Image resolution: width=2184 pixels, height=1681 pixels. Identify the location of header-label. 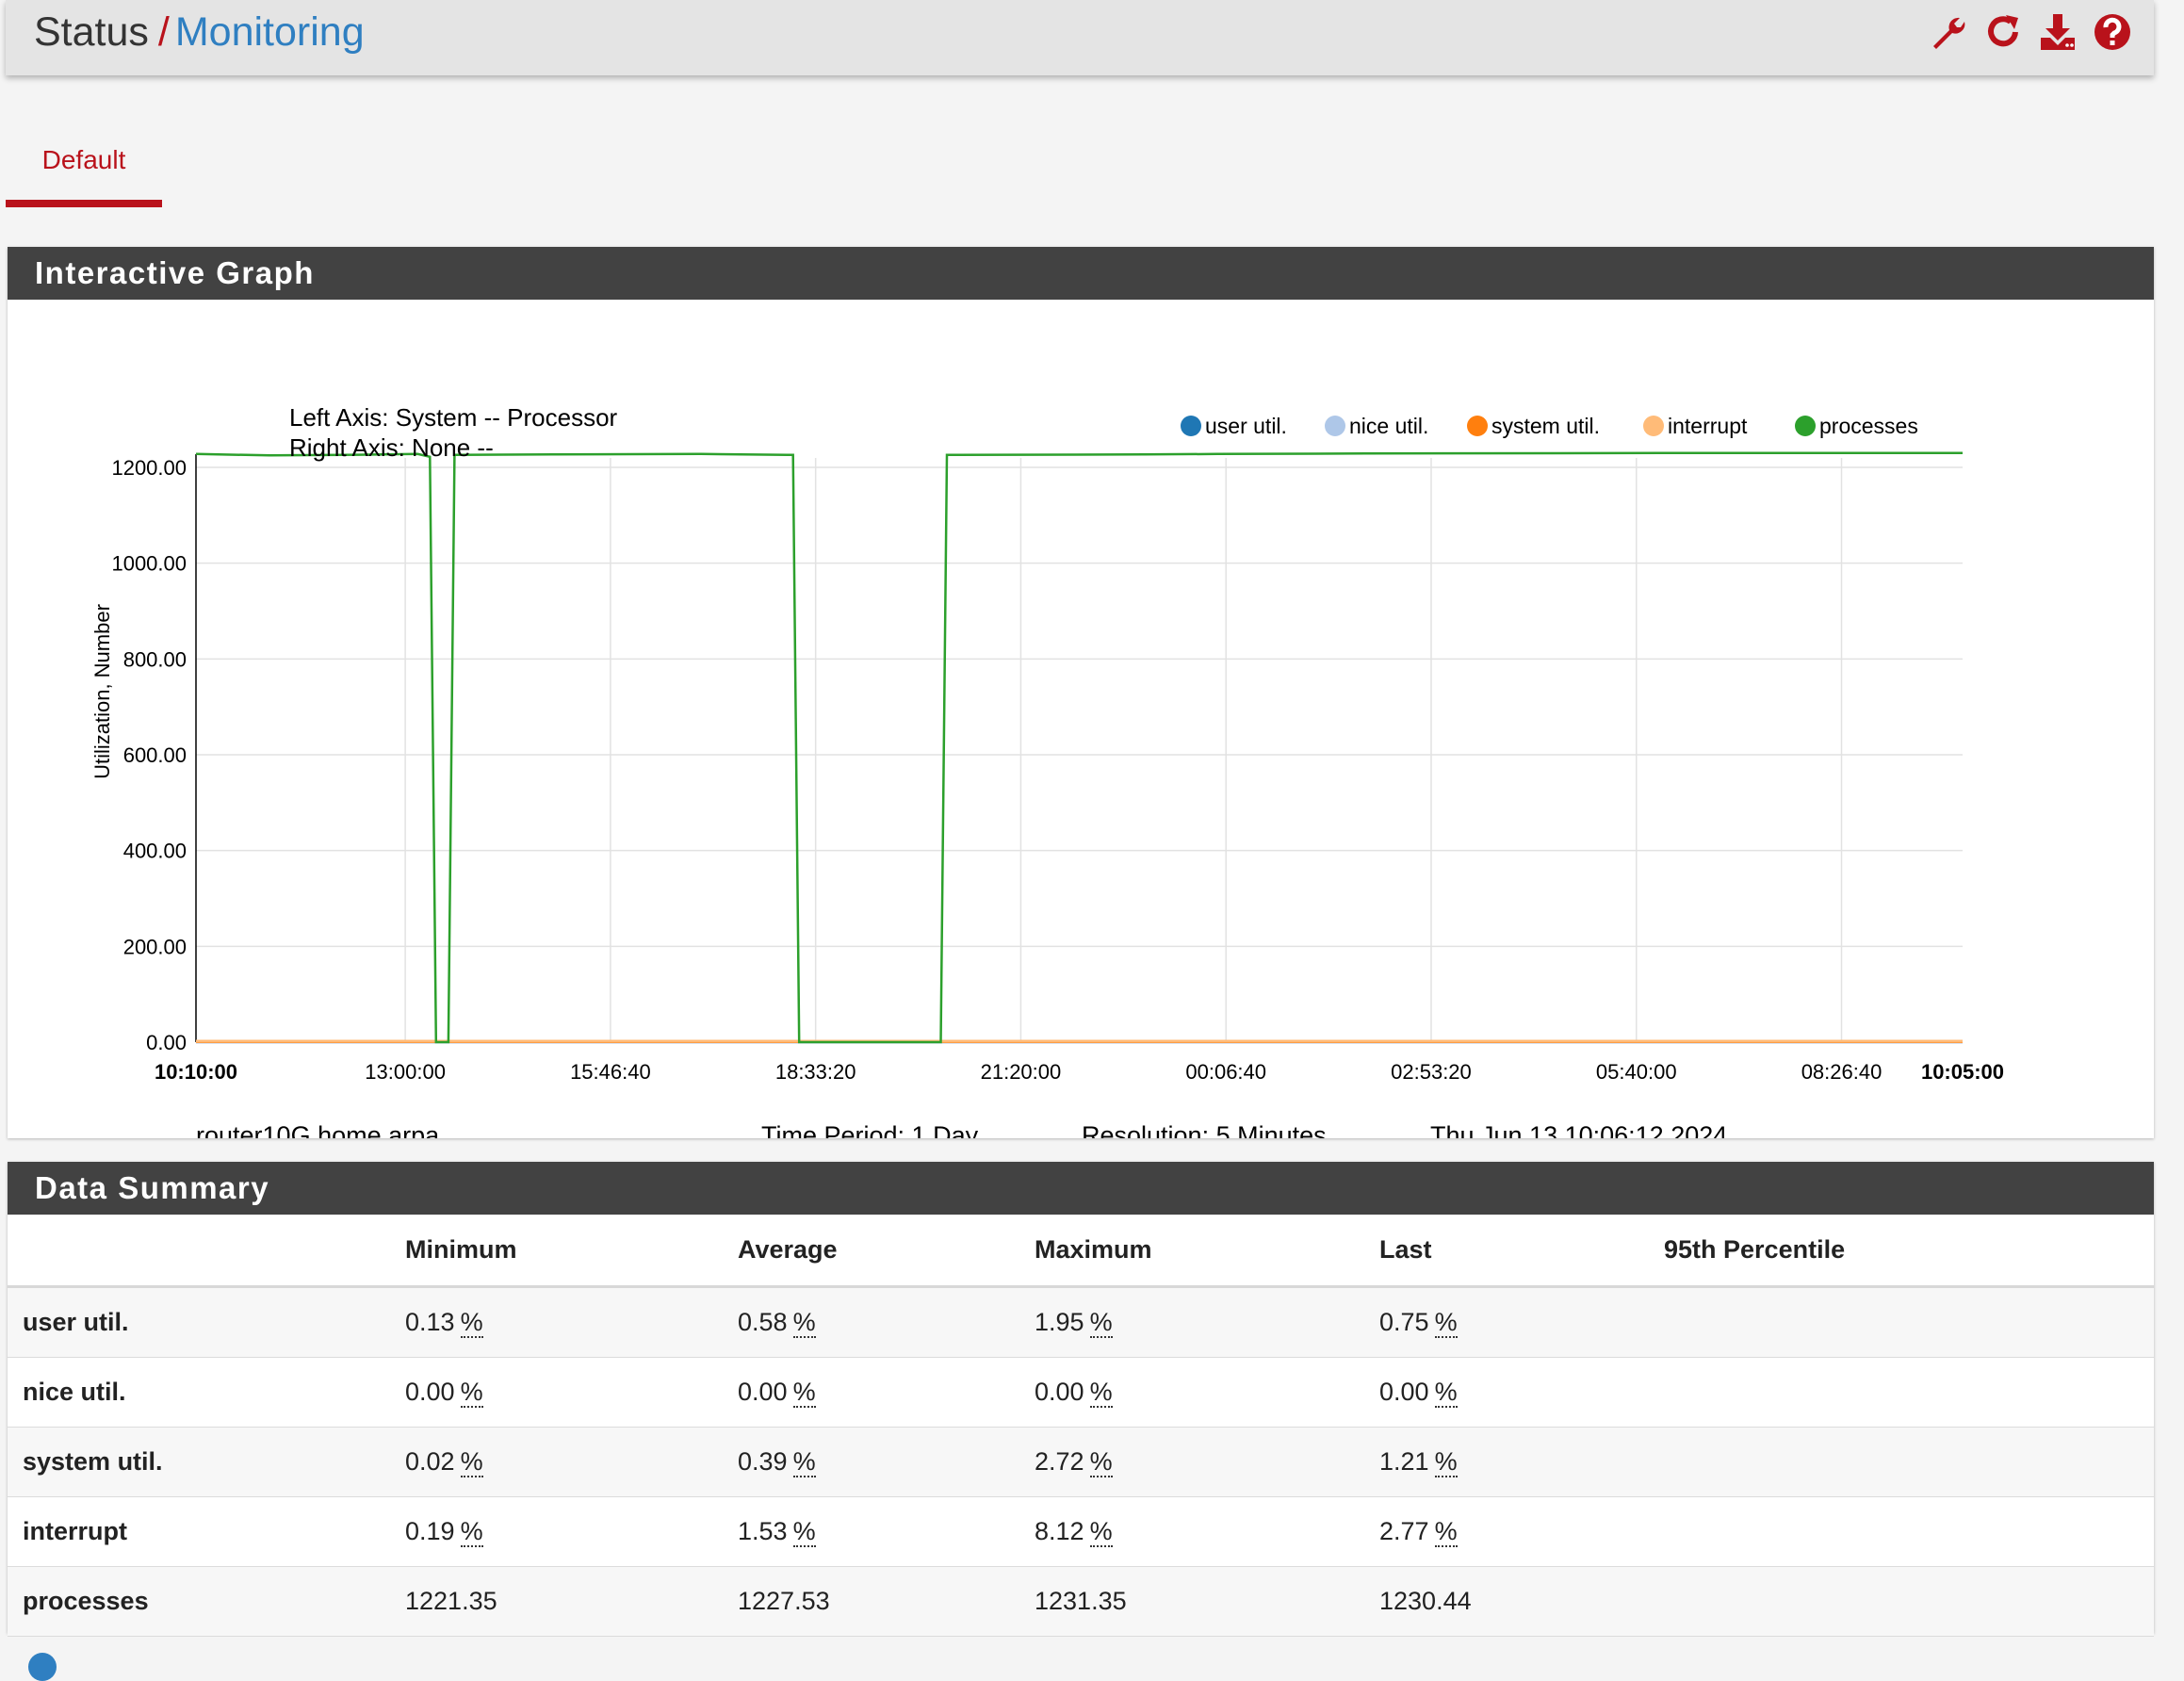
(206, 1251).